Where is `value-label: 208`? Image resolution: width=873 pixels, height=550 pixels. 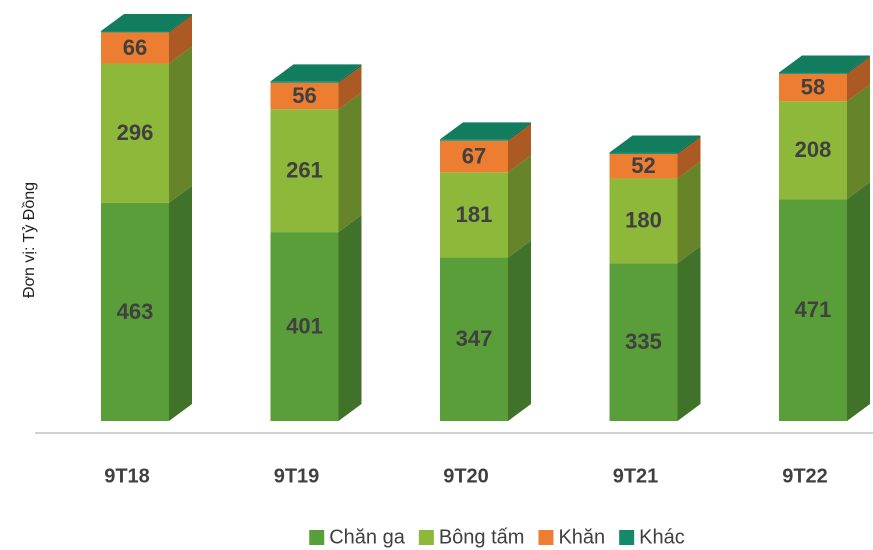 value-label: 208 is located at coordinates (813, 149).